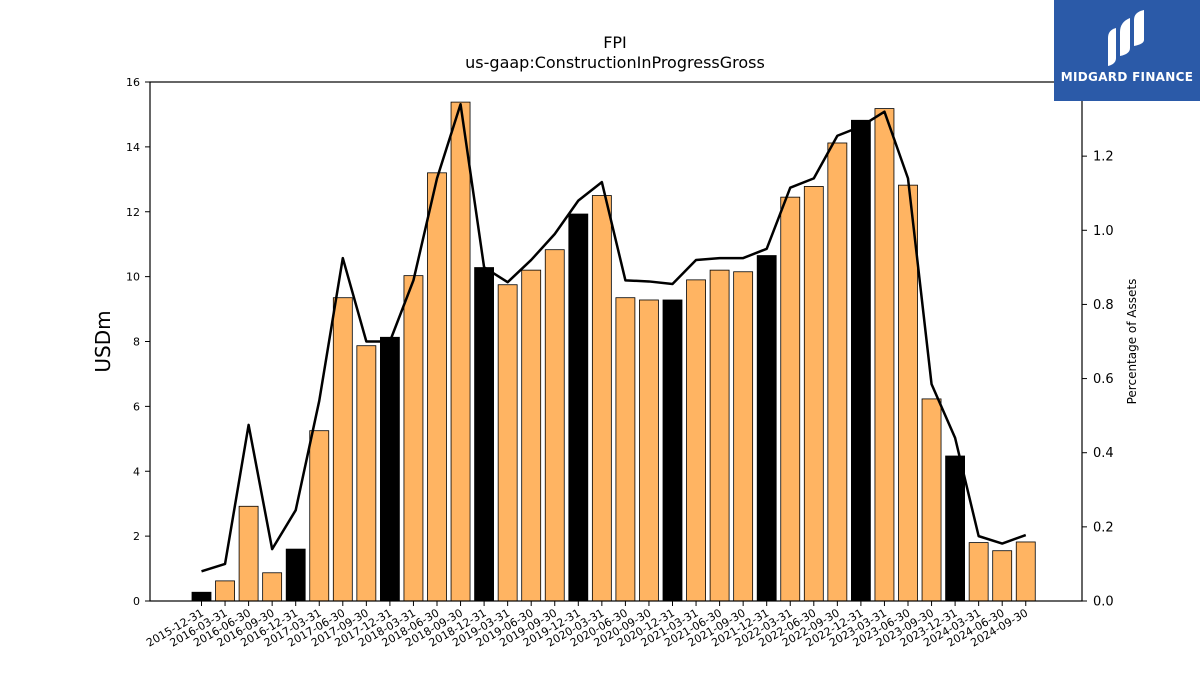 The width and height of the screenshot is (1200, 675). I want to click on y-tick-label: 4, so click(136, 471).